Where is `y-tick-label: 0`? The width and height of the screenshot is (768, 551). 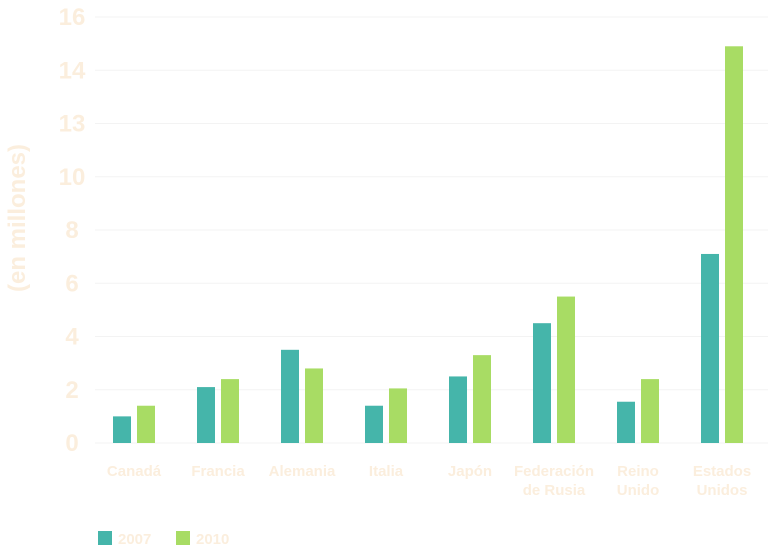 y-tick-label: 0 is located at coordinates (71, 443).